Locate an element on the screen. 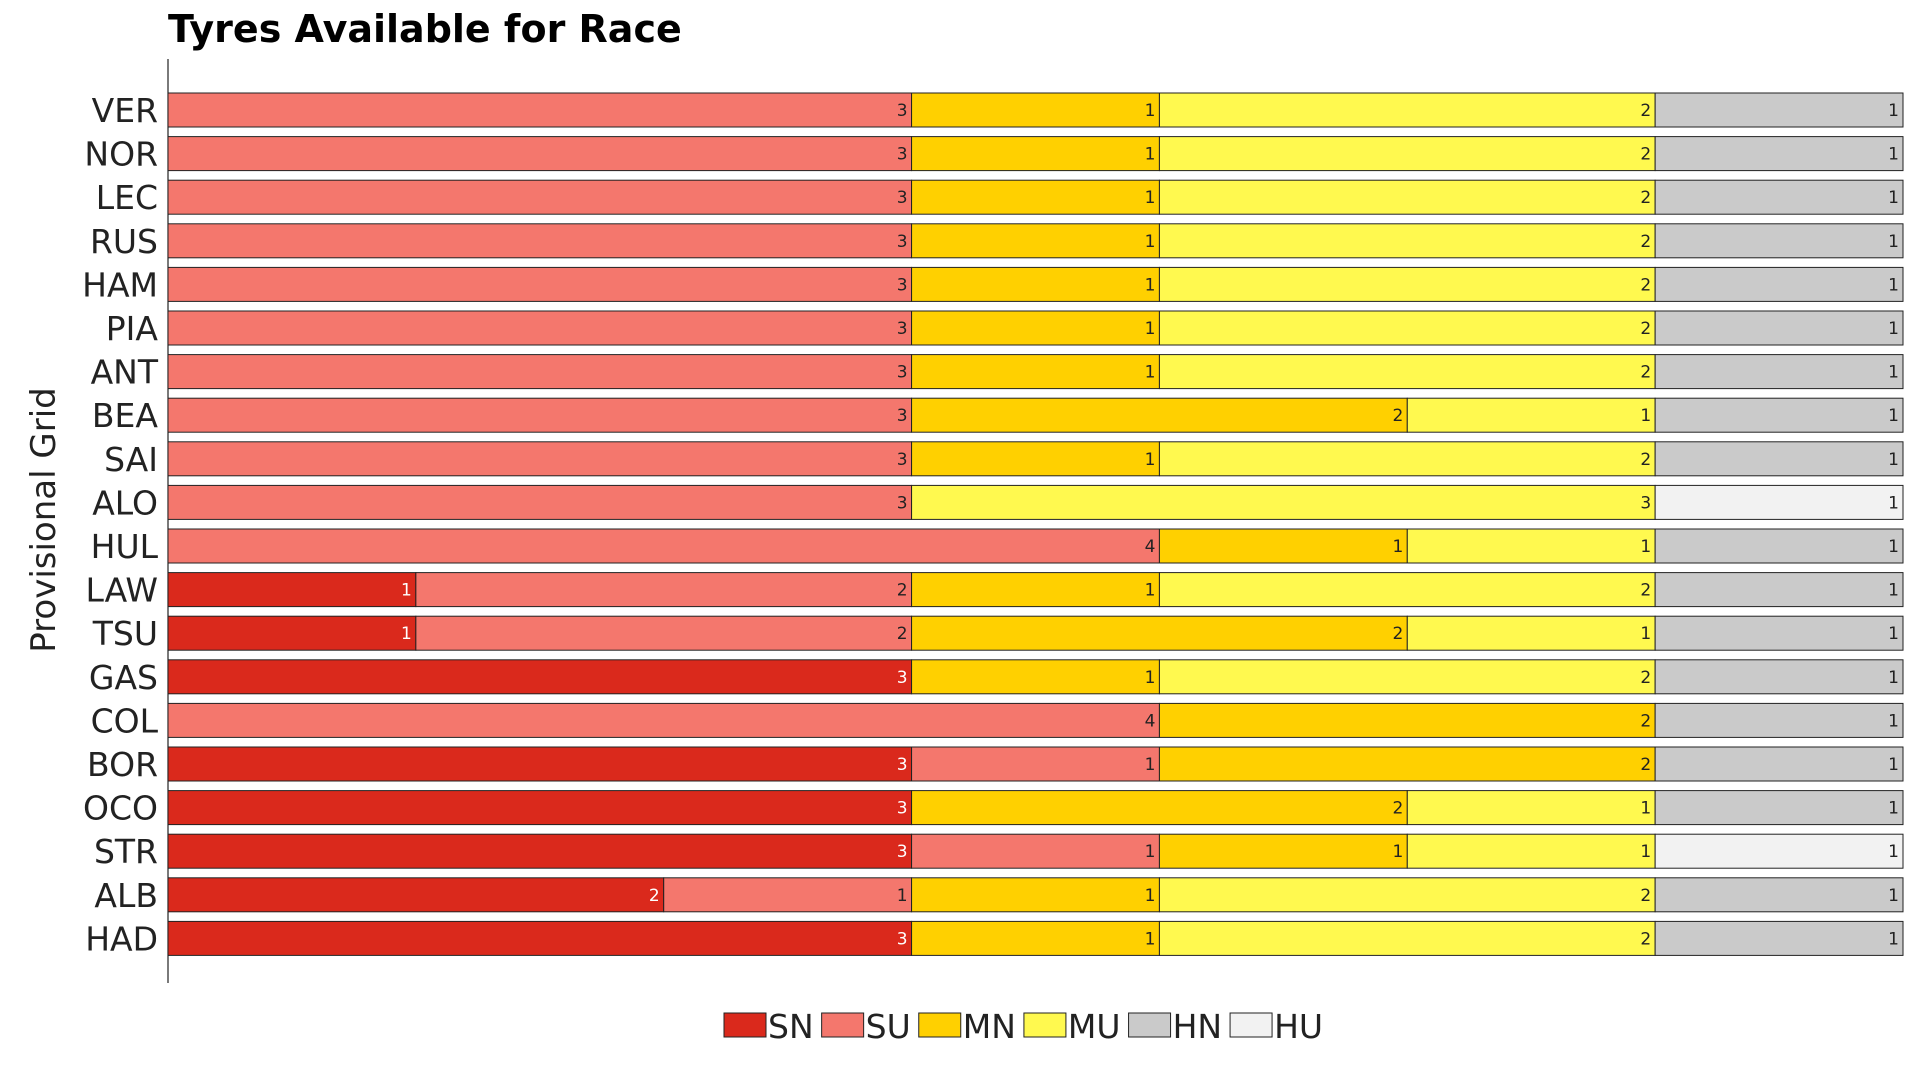  y-tick-label: BOR is located at coordinates (122, 764).